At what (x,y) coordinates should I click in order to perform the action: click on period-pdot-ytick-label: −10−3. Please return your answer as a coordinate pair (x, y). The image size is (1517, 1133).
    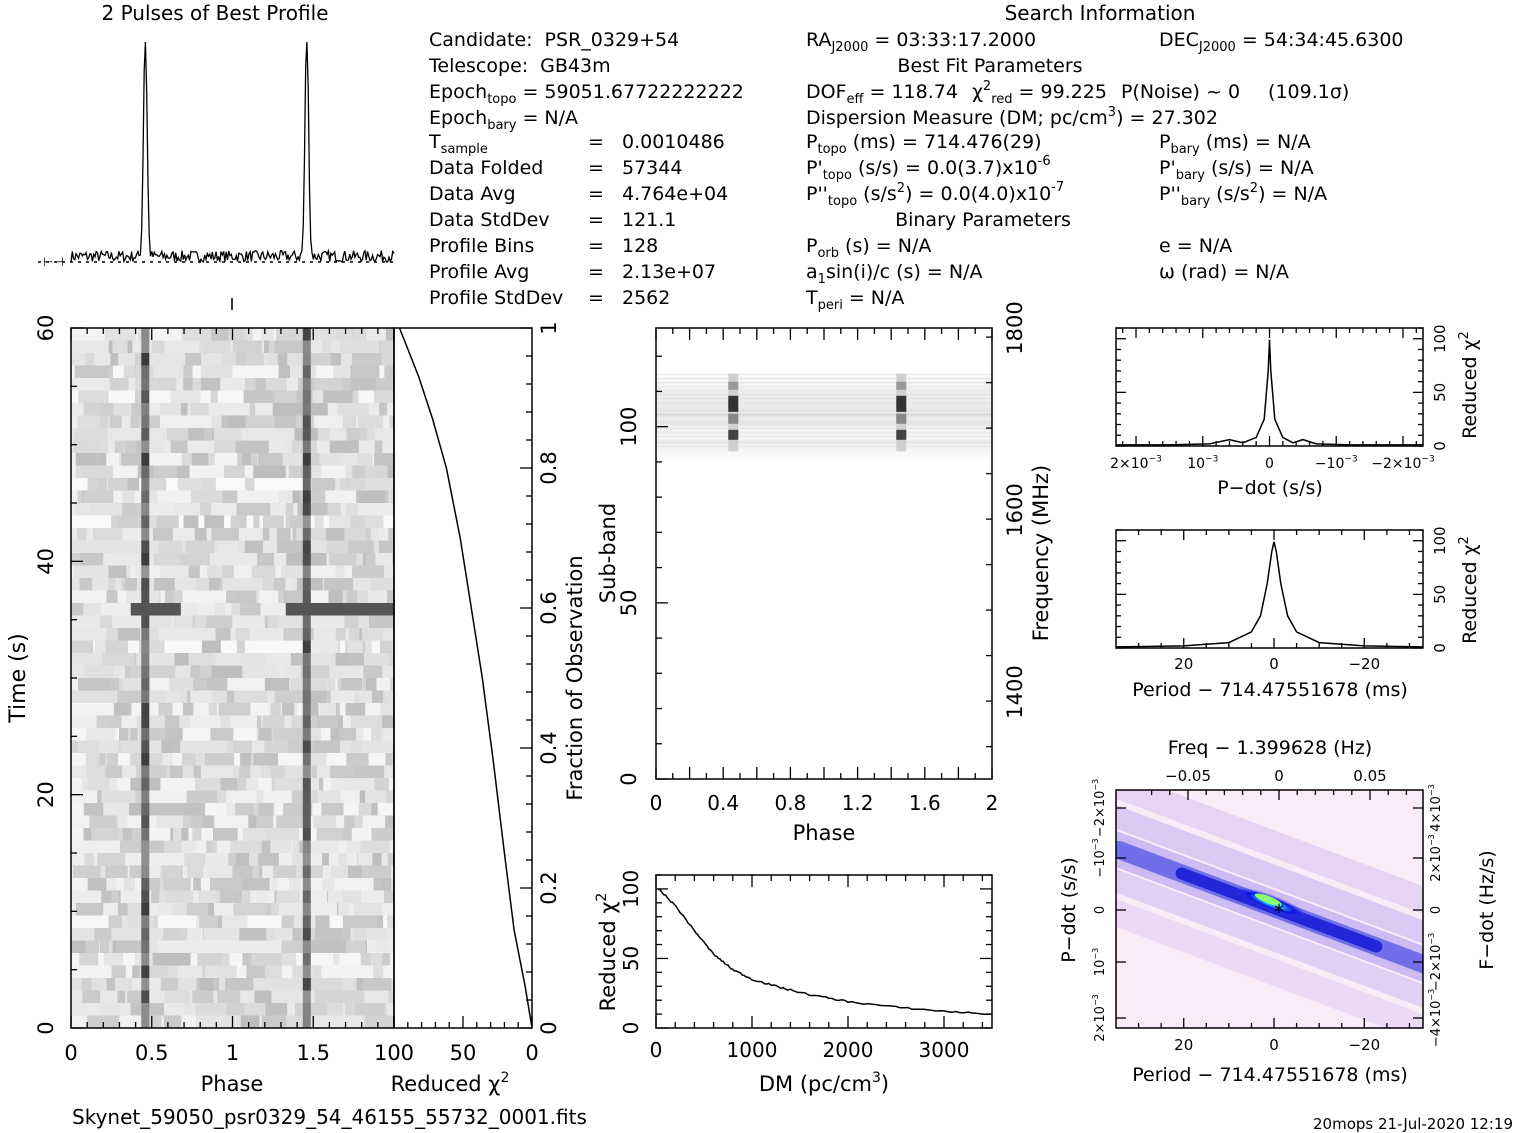
    Looking at the image, I should click on (1099, 857).